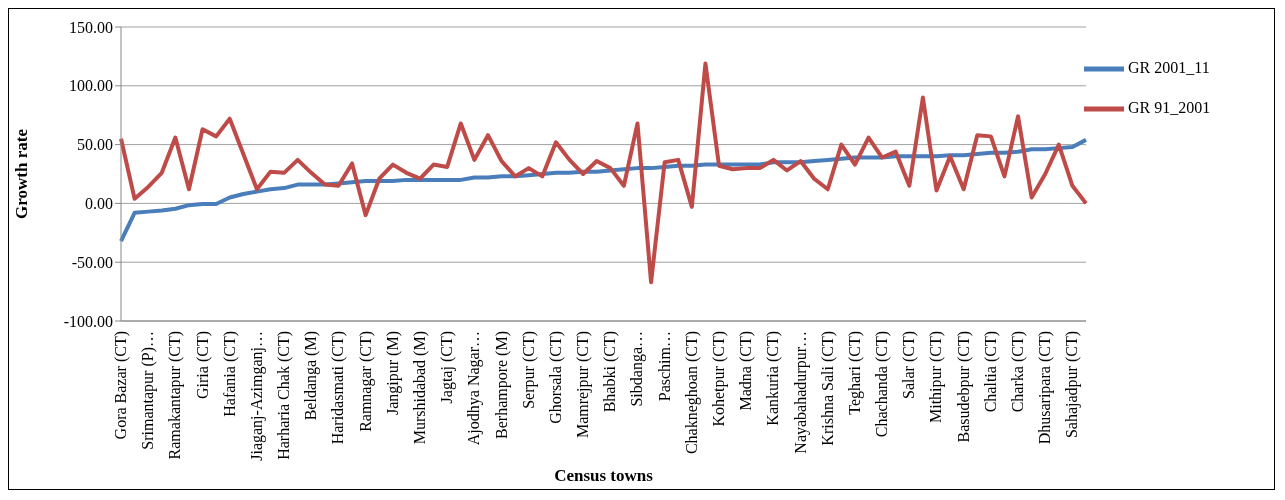 The height and width of the screenshot is (500, 1285). What do you see at coordinates (909, 365) in the screenshot?
I see `x-tick-label: Salar (CT)` at bounding box center [909, 365].